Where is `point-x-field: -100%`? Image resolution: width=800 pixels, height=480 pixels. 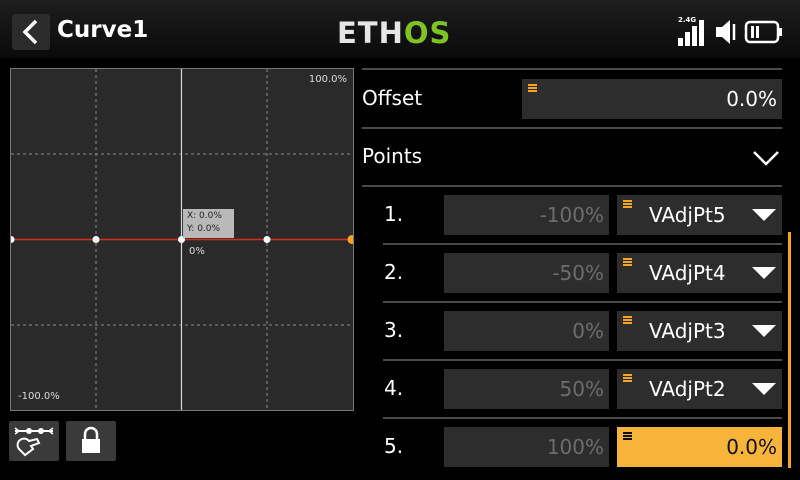
point-x-field: -100% is located at coordinates (526, 215).